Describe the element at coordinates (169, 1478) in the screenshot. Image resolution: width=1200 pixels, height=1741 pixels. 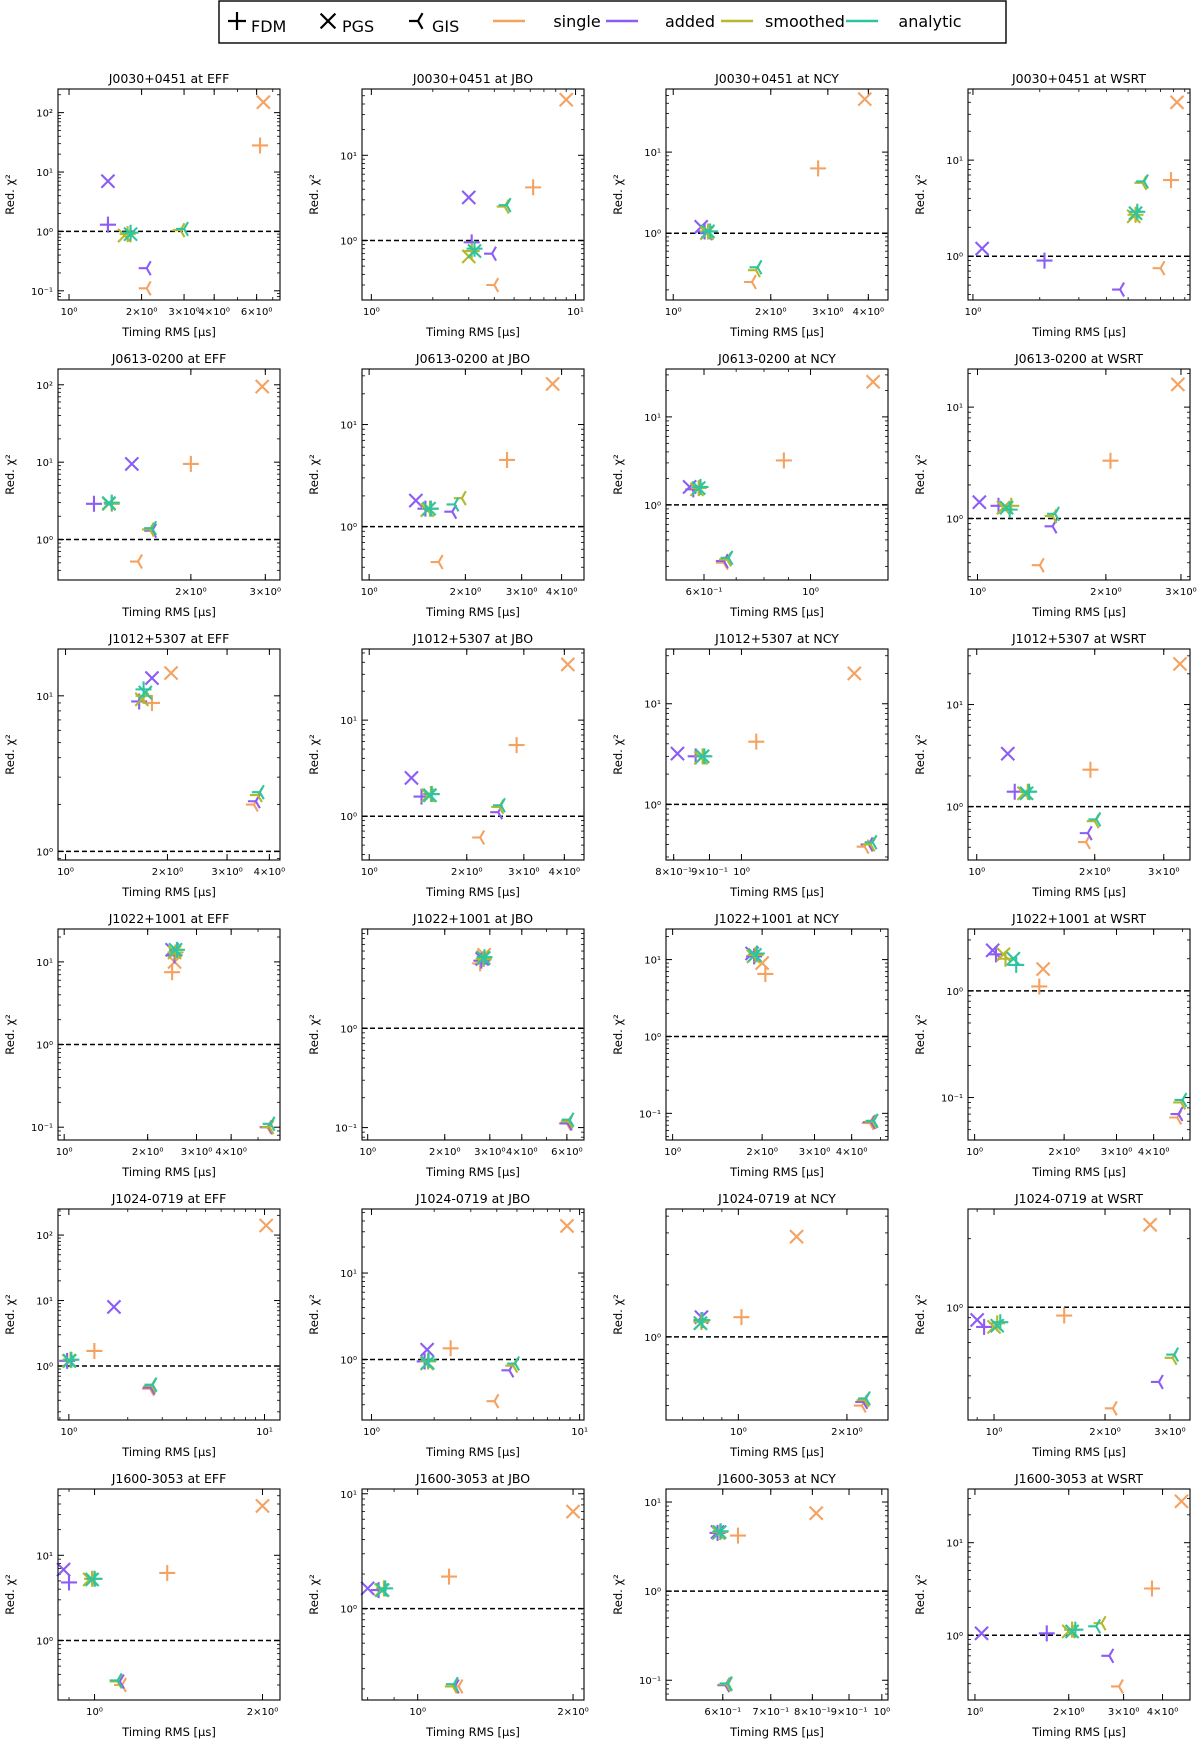
I see `panel-title: J1600-3053 at EFF` at that location.